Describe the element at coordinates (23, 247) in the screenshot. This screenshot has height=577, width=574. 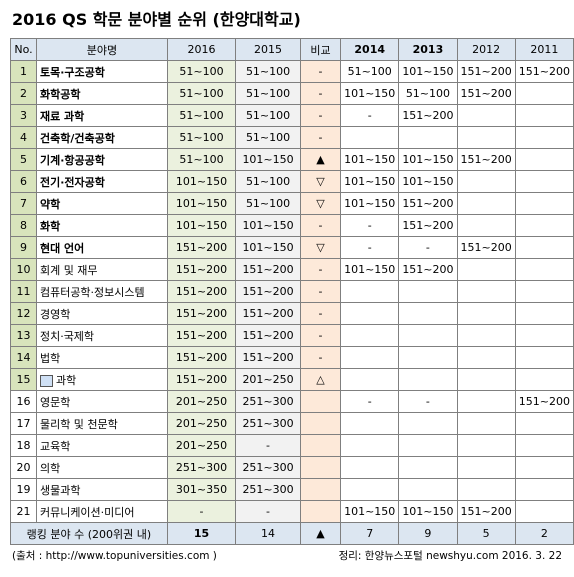
I see `table-cell: 9` at that location.